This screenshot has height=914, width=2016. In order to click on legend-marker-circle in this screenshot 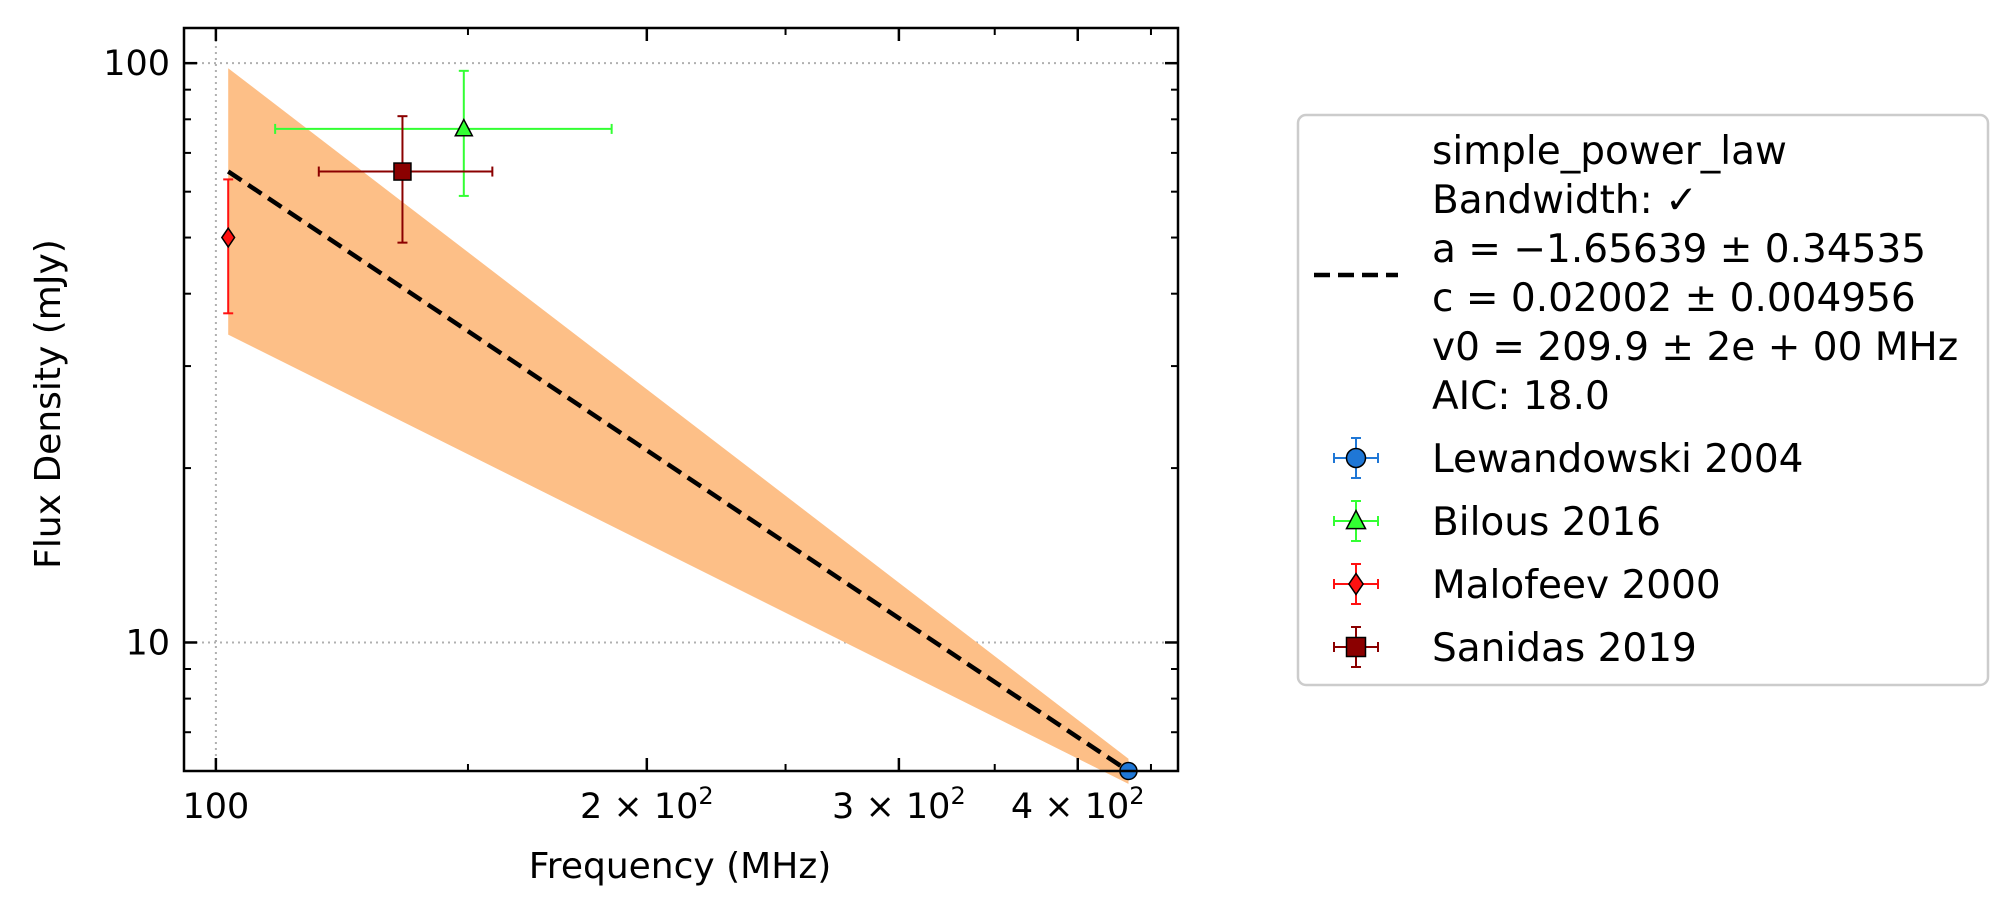, I will do `click(1356, 458)`.